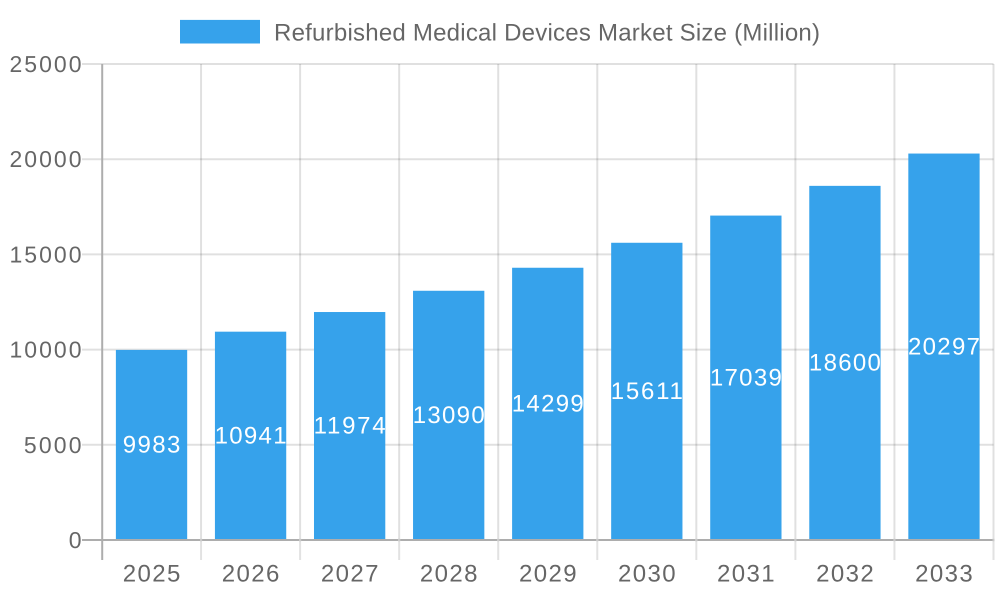 Image resolution: width=1000 pixels, height=600 pixels. Describe the element at coordinates (46, 254) in the screenshot. I see `svg-text: 15000` at that location.